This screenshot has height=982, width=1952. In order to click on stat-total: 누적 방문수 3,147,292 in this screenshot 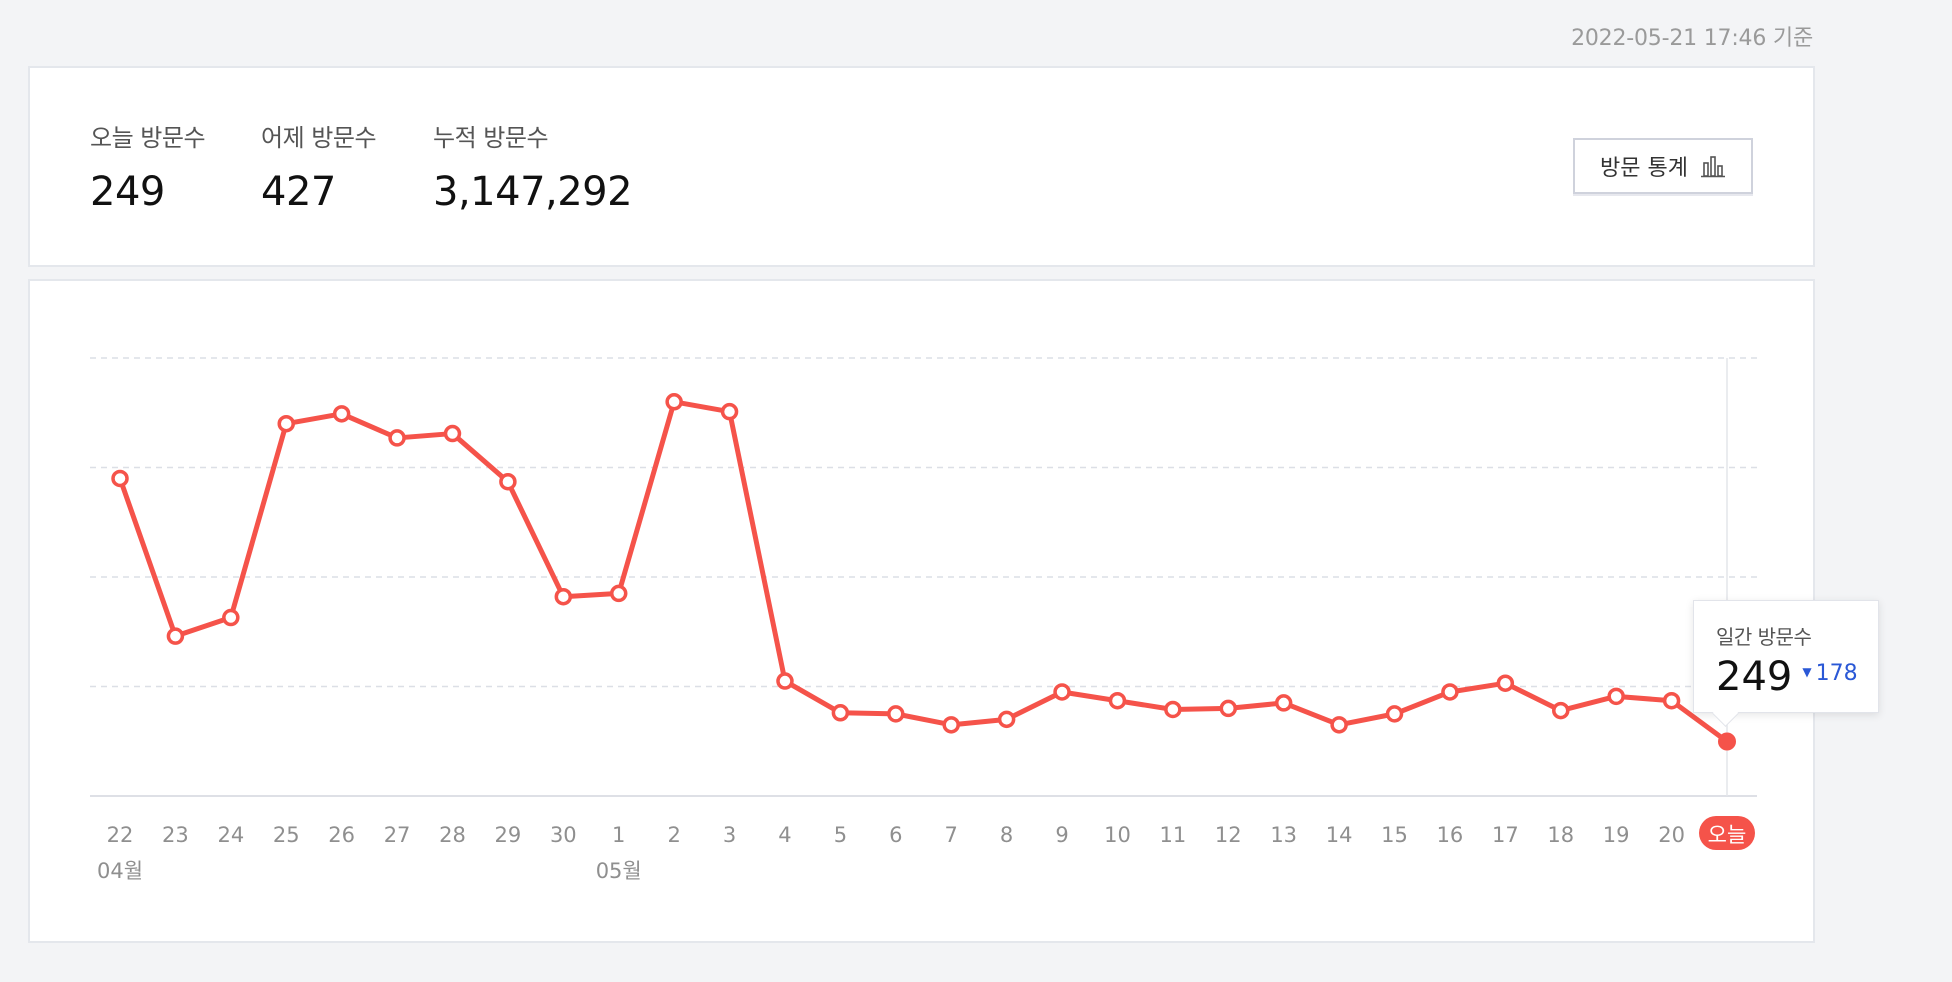, I will do `click(533, 166)`.